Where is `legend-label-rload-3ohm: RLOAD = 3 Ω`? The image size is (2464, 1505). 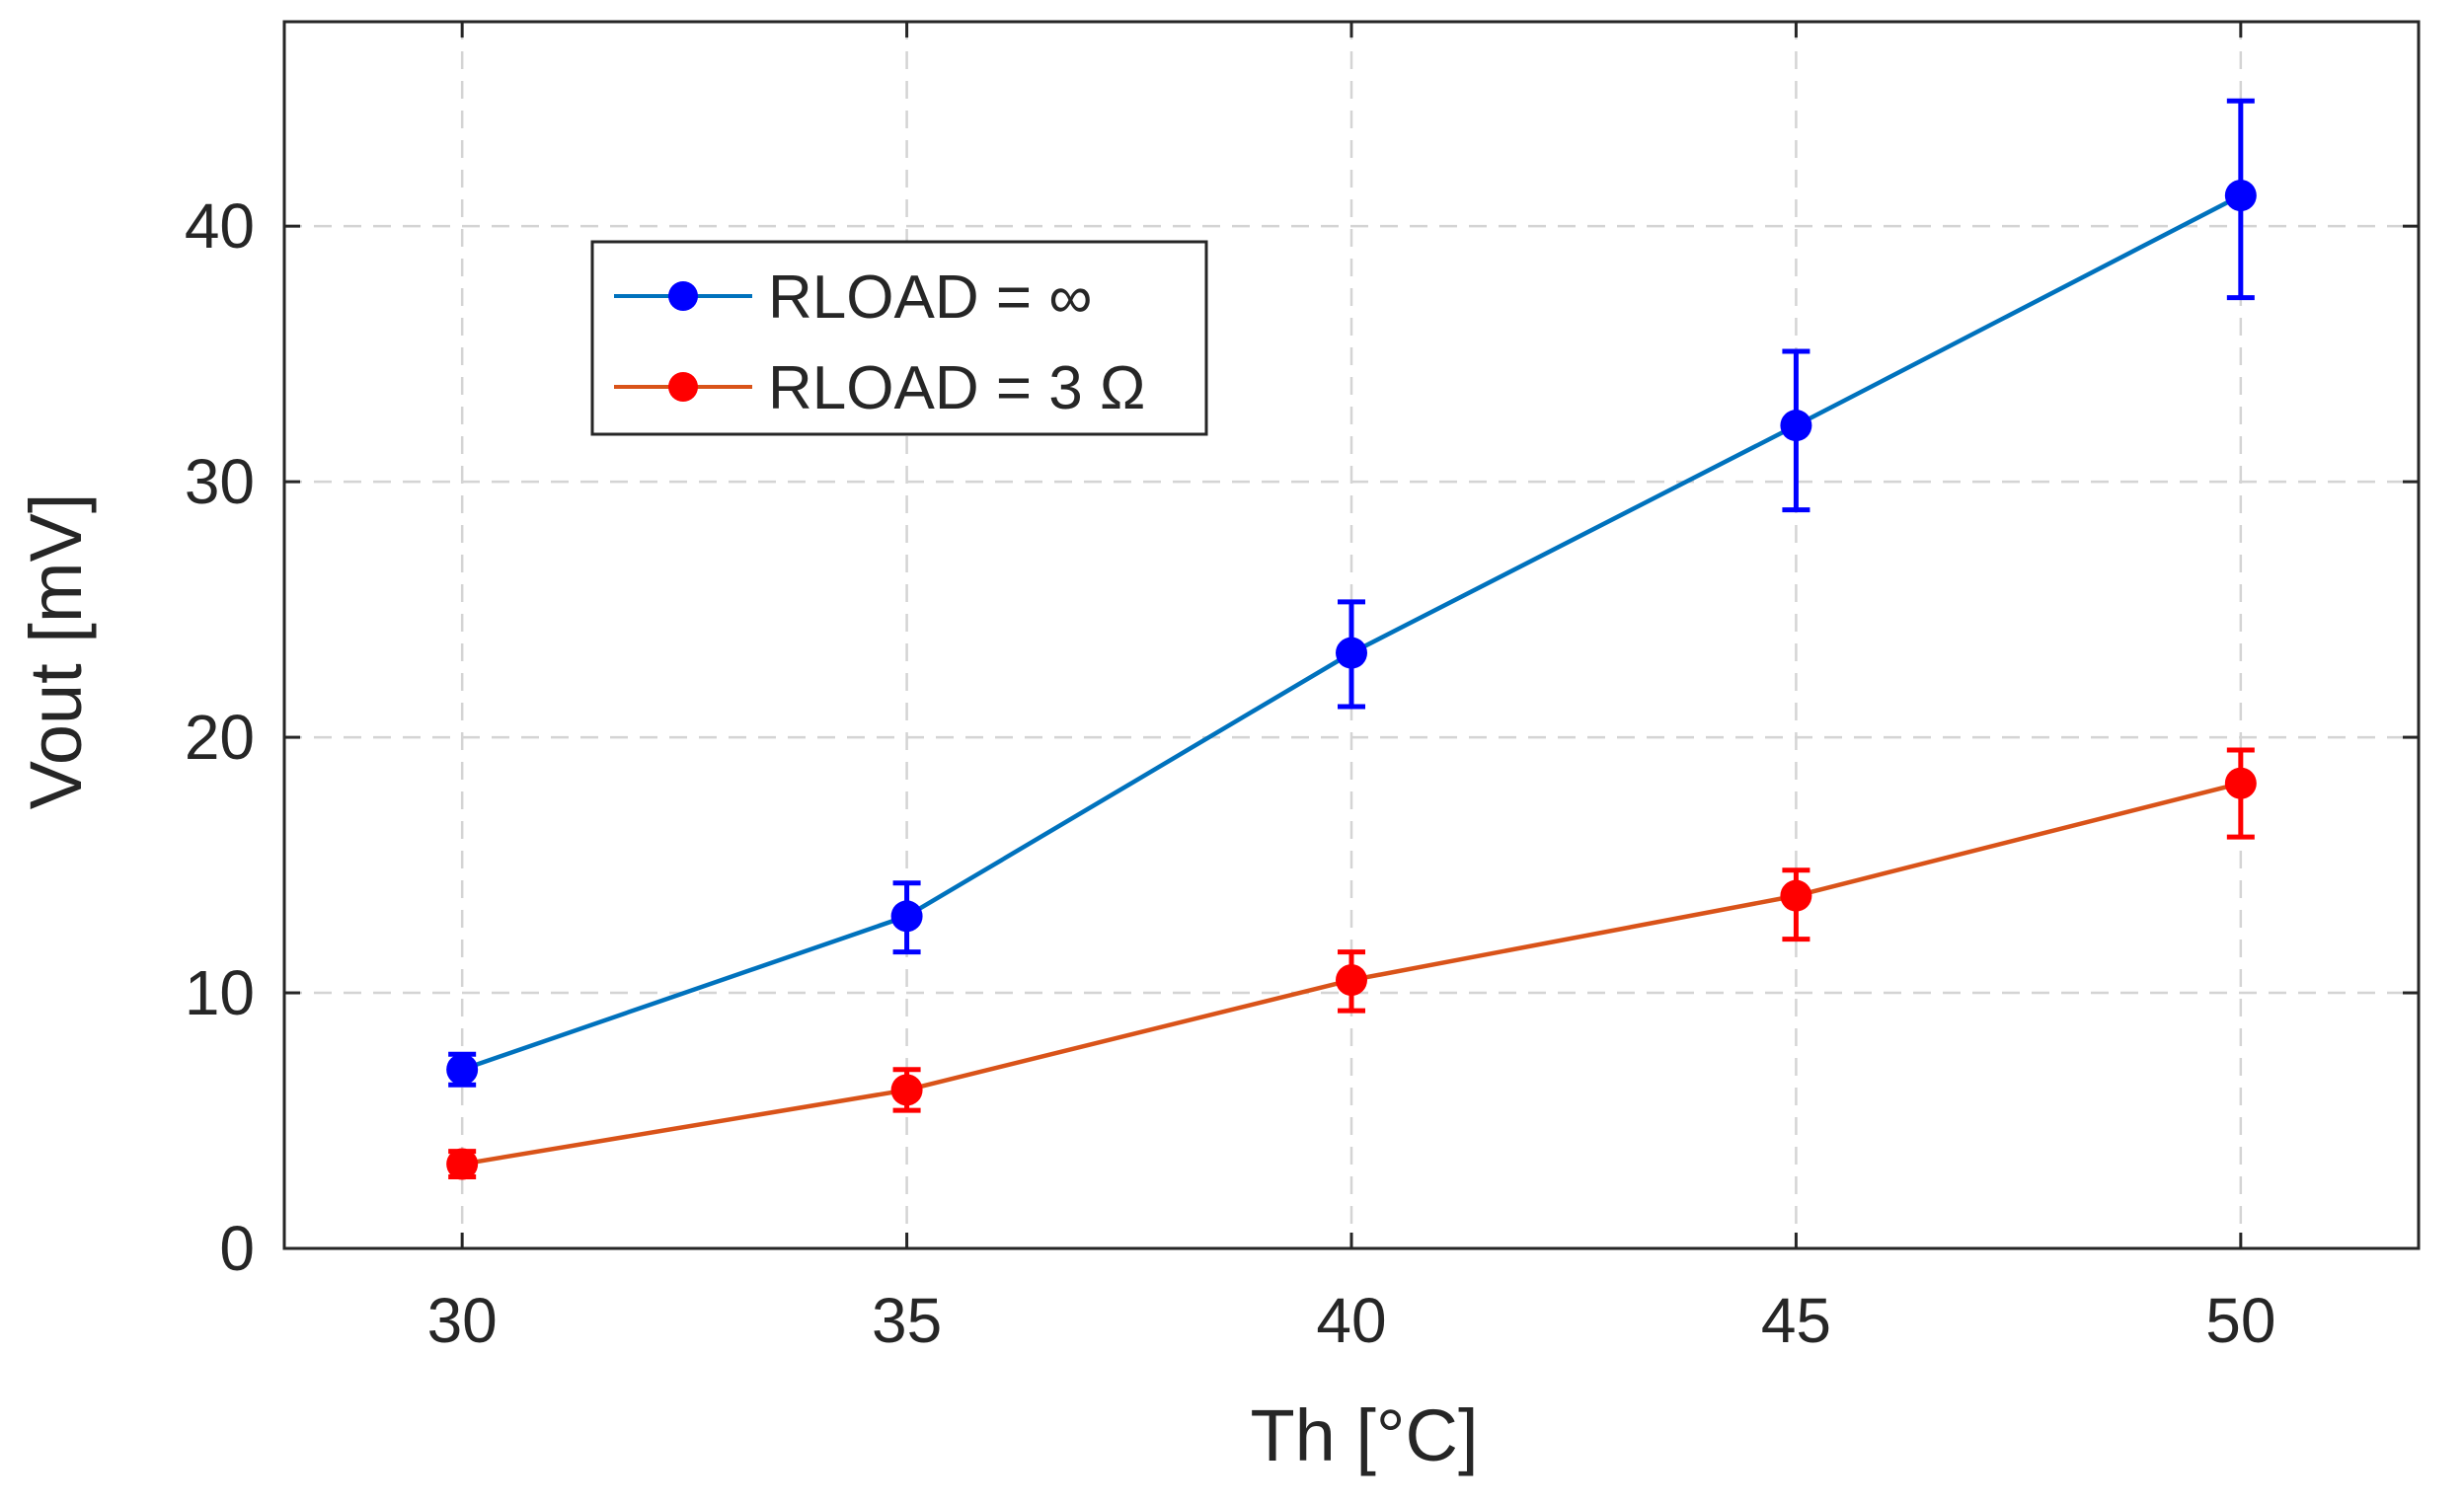
legend-label-rload-3ohm: RLOAD = 3 Ω is located at coordinates (956, 388).